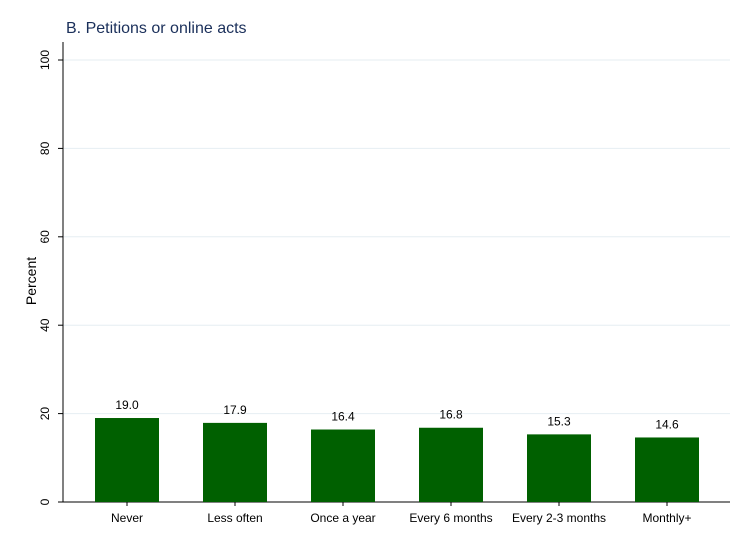  I want to click on bar-value-label: 16.8, so click(451, 415).